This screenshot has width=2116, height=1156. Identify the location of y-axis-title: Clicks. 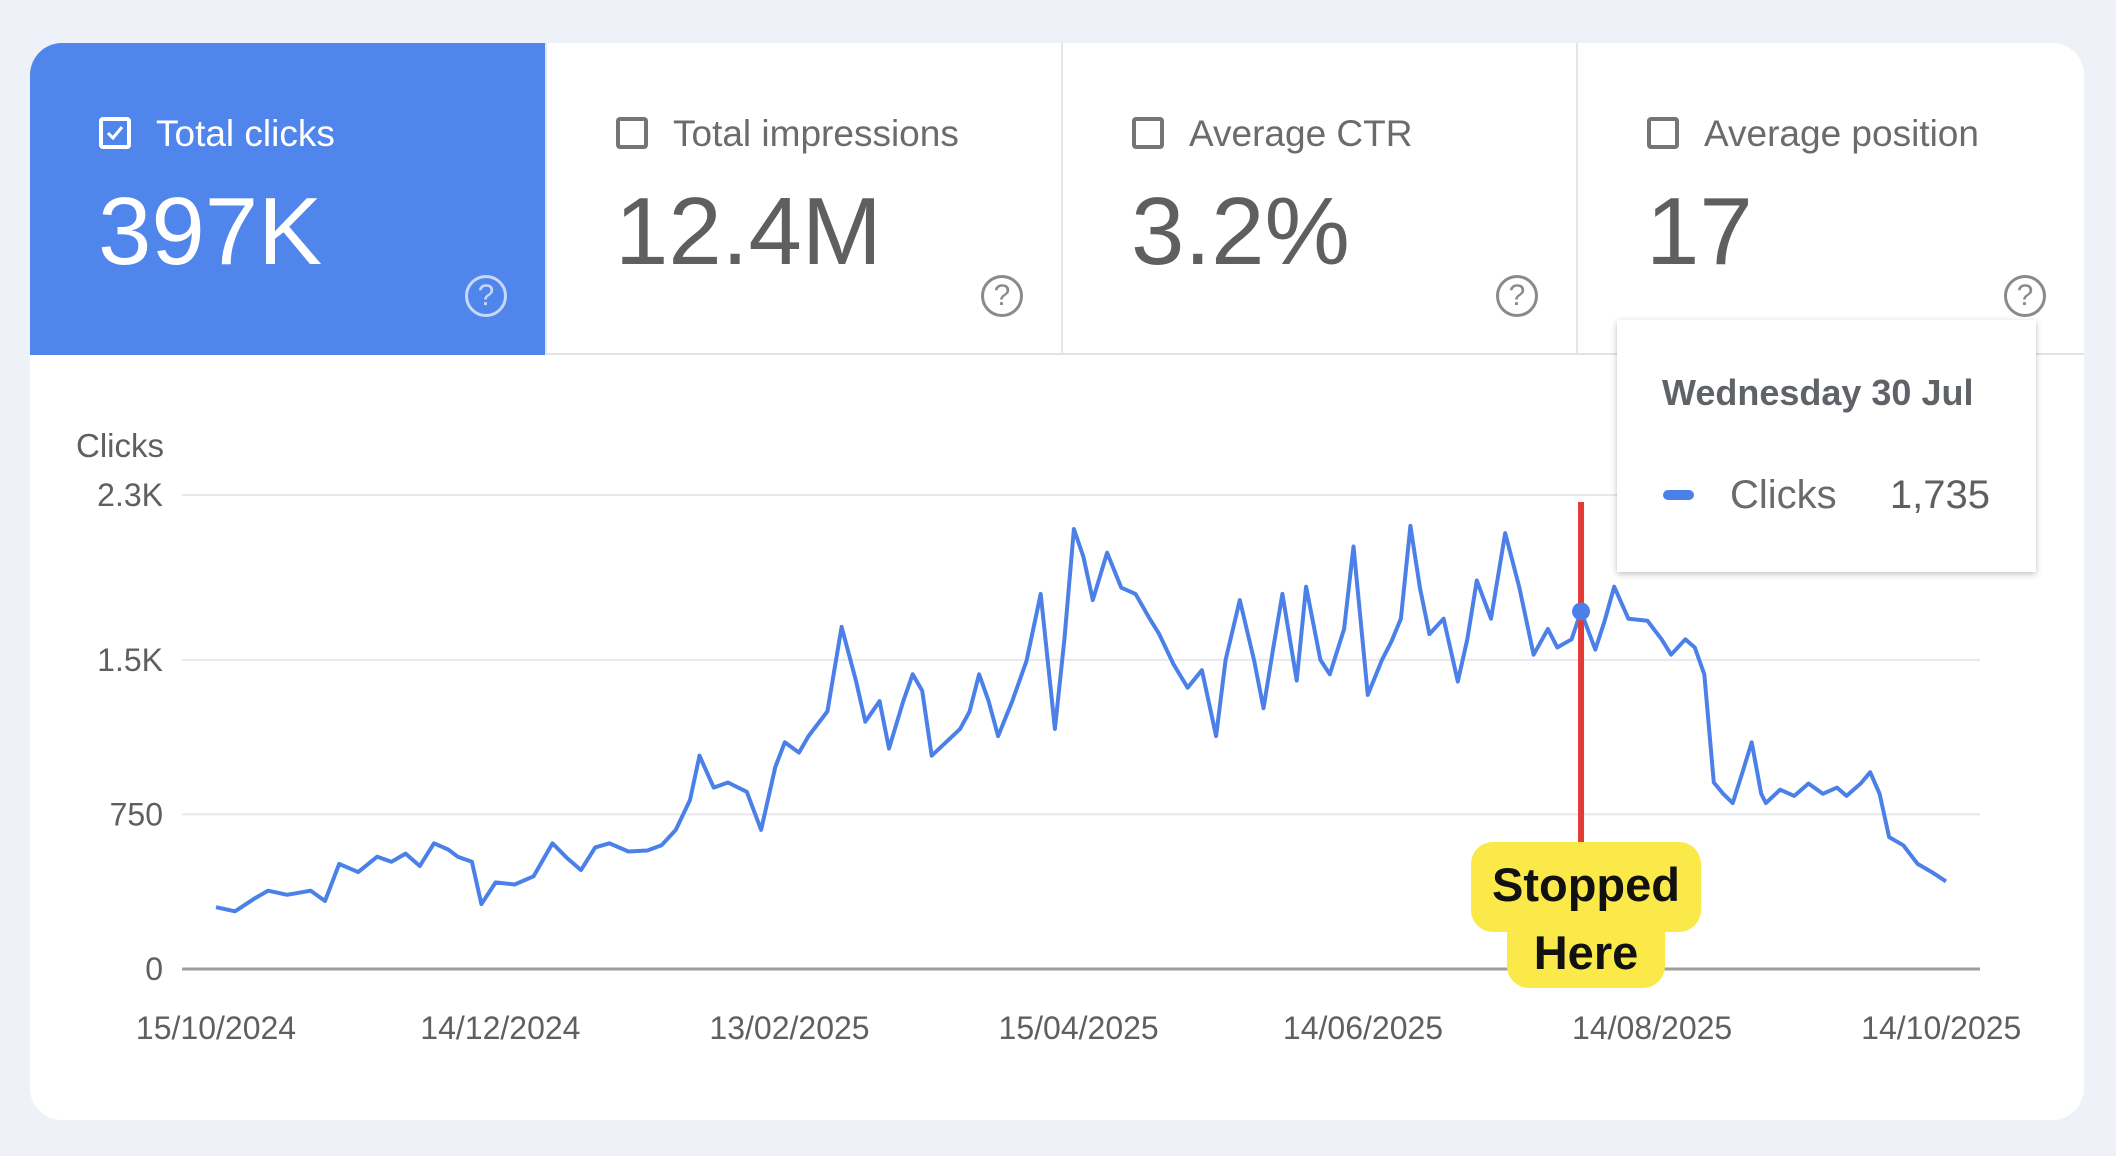
(120, 445).